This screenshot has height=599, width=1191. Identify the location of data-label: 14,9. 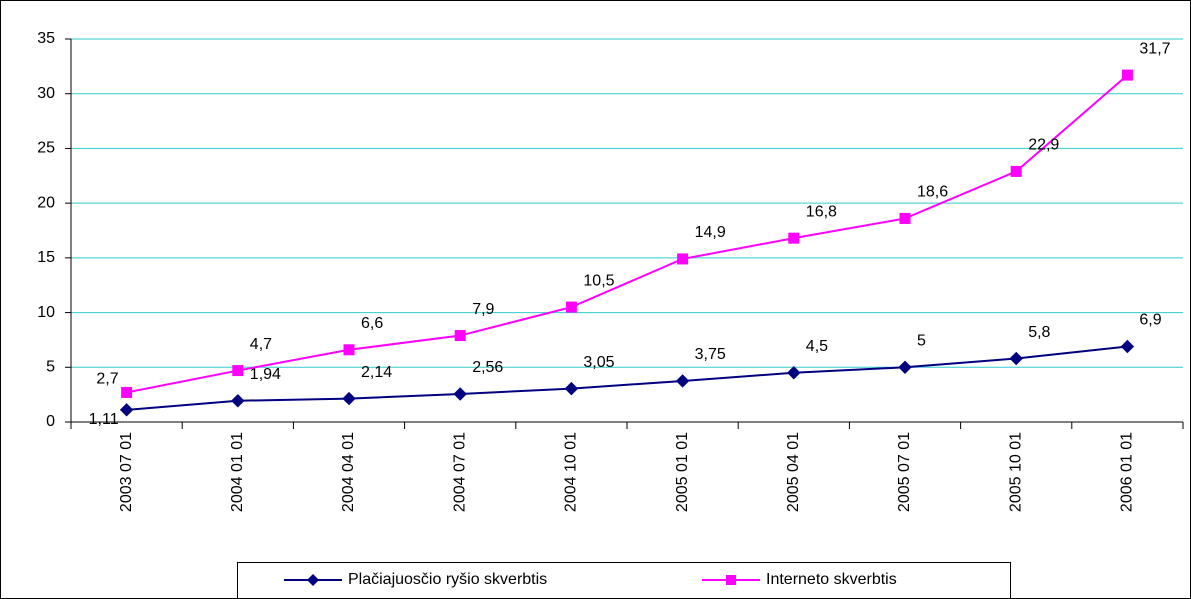
(710, 232).